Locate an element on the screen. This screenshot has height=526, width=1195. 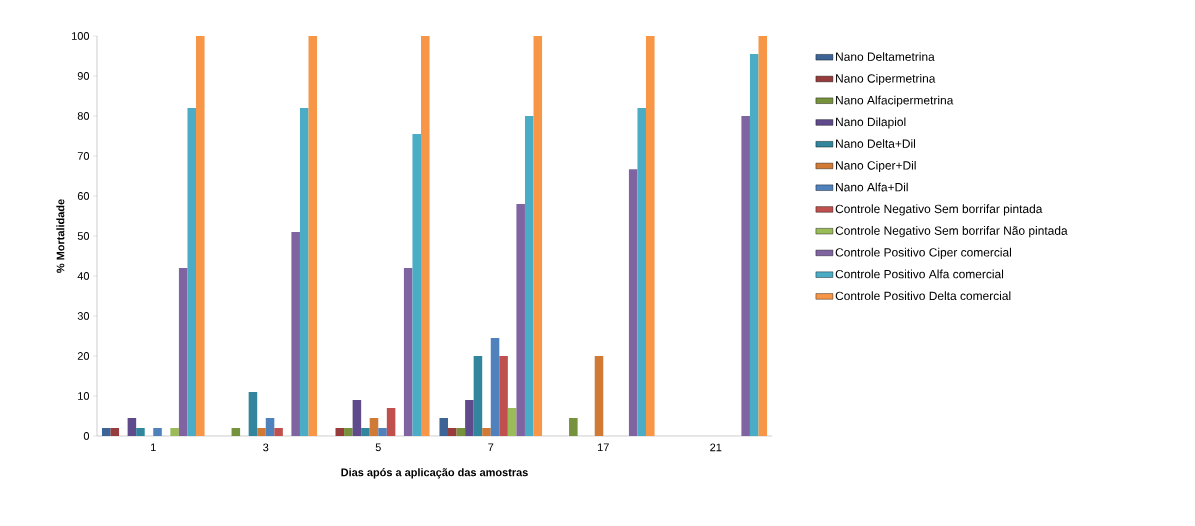
y-axis-title: % Mortalidade is located at coordinates (60, 236).